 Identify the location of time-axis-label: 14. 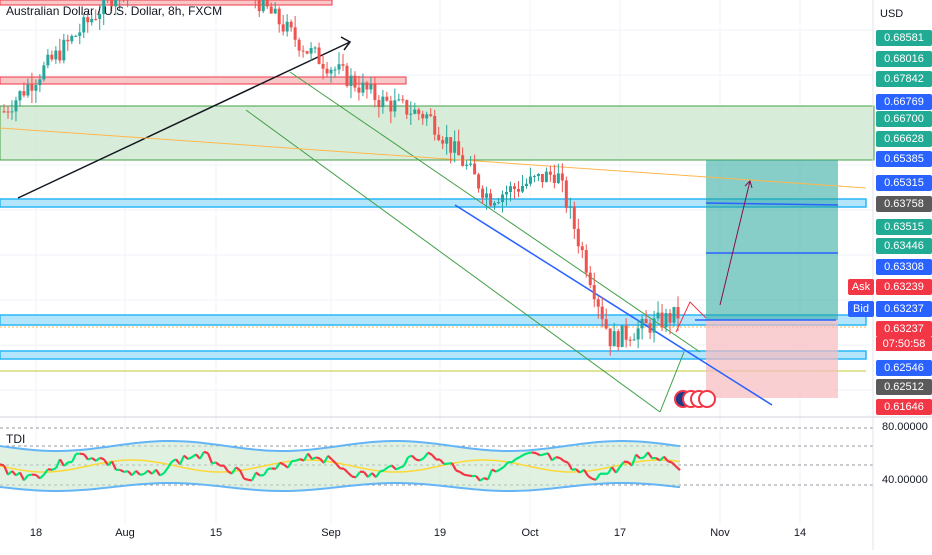
(800, 533).